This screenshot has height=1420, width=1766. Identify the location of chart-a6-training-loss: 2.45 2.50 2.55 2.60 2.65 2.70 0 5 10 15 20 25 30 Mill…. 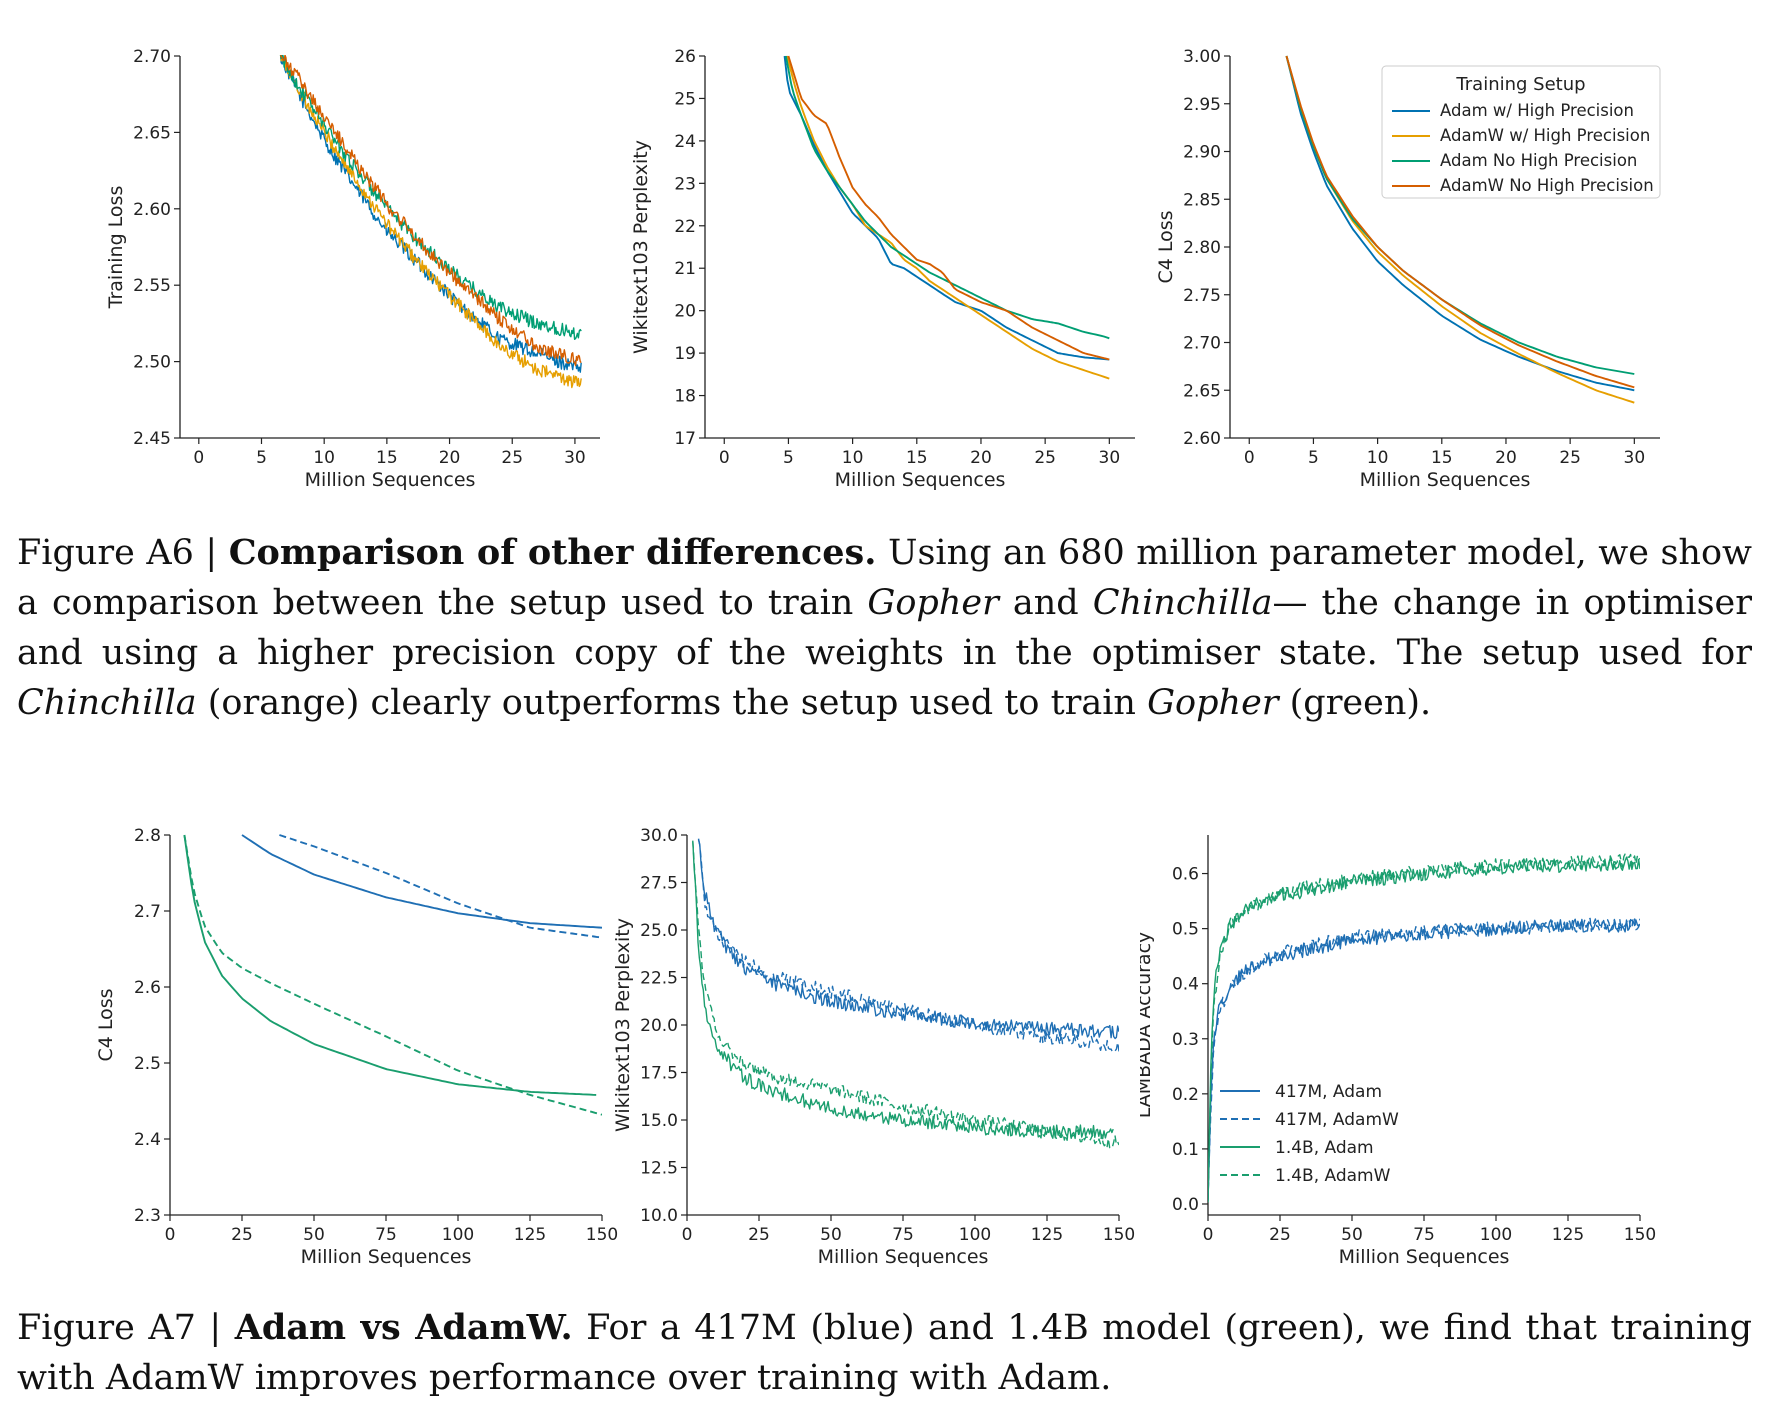
(352, 269).